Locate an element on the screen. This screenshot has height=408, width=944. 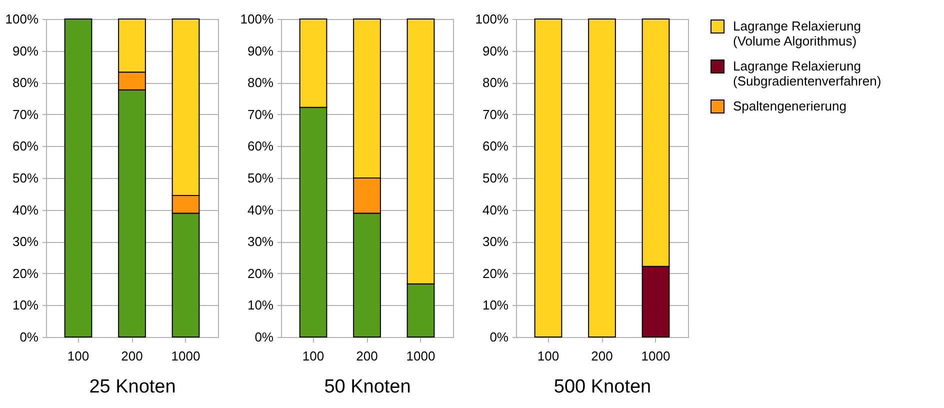
x-axis-title: 25 Knoten is located at coordinates (132, 387).